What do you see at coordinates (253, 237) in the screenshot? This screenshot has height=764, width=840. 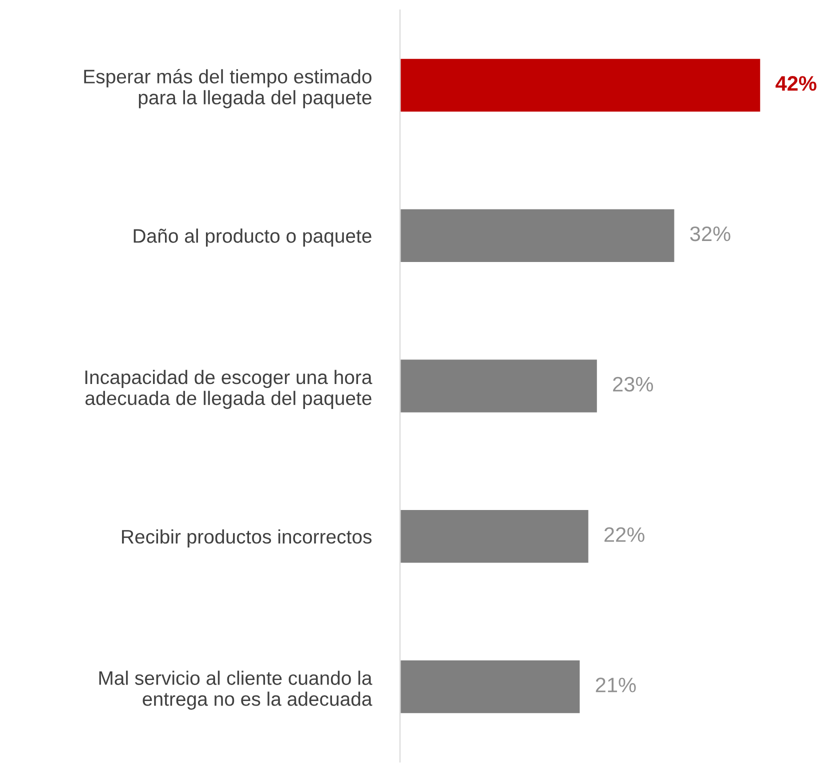 I see `y-tick-label: Daño al producto o paquete` at bounding box center [253, 237].